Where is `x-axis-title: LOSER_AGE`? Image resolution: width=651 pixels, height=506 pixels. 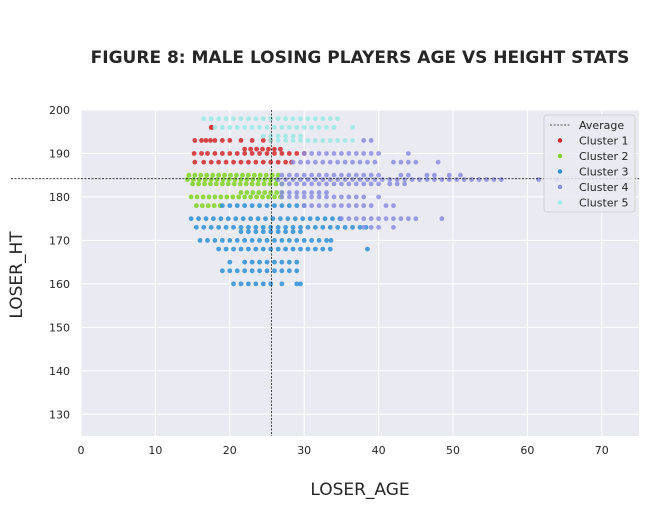
x-axis-title: LOSER_AGE is located at coordinates (359, 490).